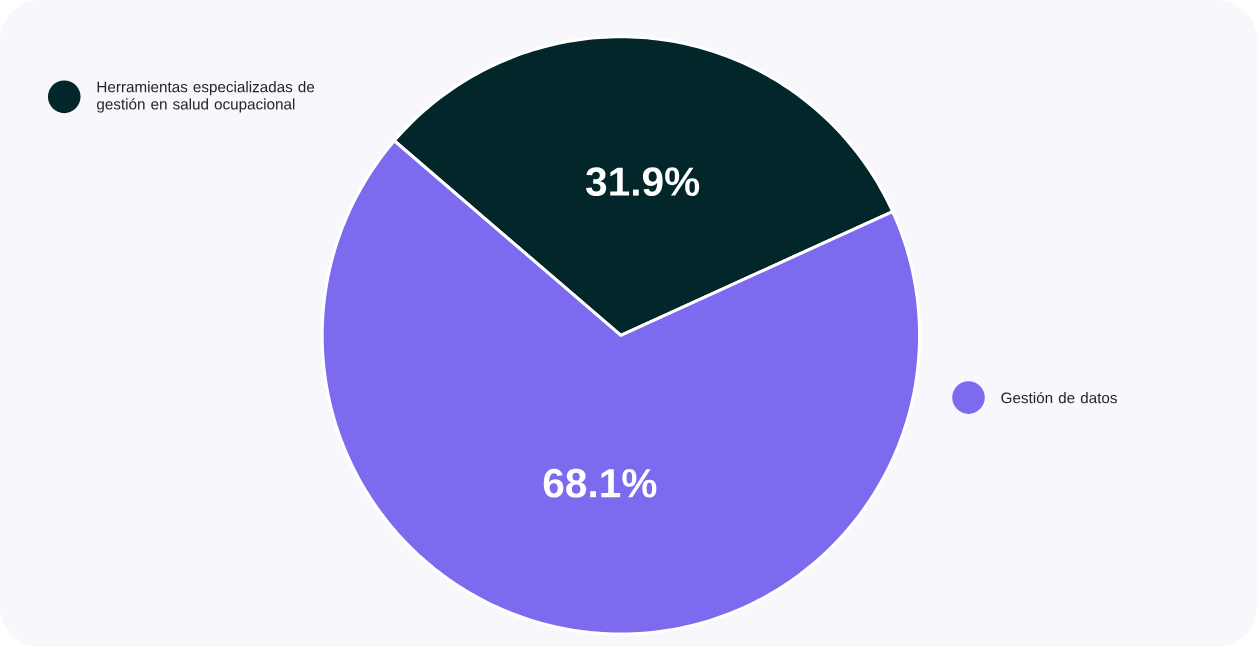 Image resolution: width=1257 pixels, height=647 pixels. I want to click on data-label: 31.9%, so click(643, 181).